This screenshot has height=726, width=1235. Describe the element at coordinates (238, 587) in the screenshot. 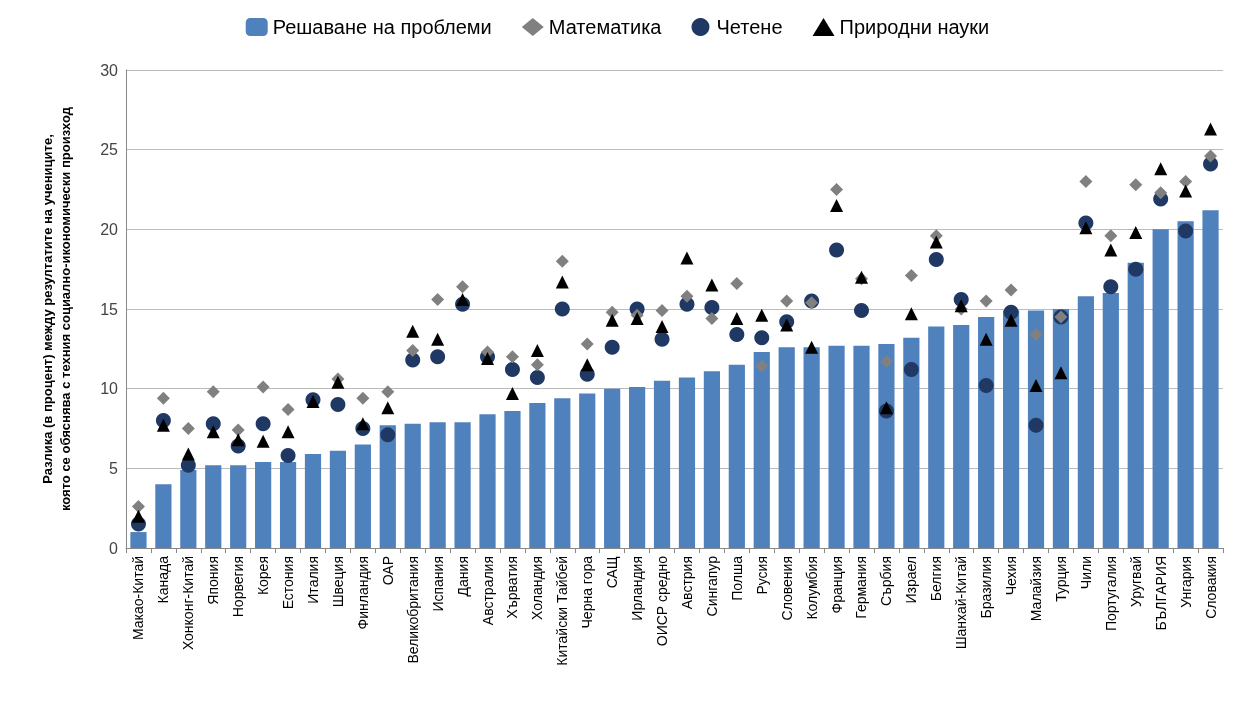

I see `x-tick-label: Норвегия` at that location.